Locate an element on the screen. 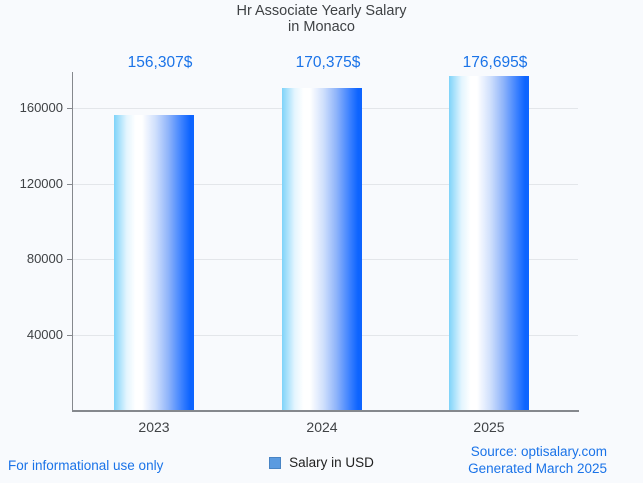  x-axis-label-2024: 2024 is located at coordinates (322, 427).